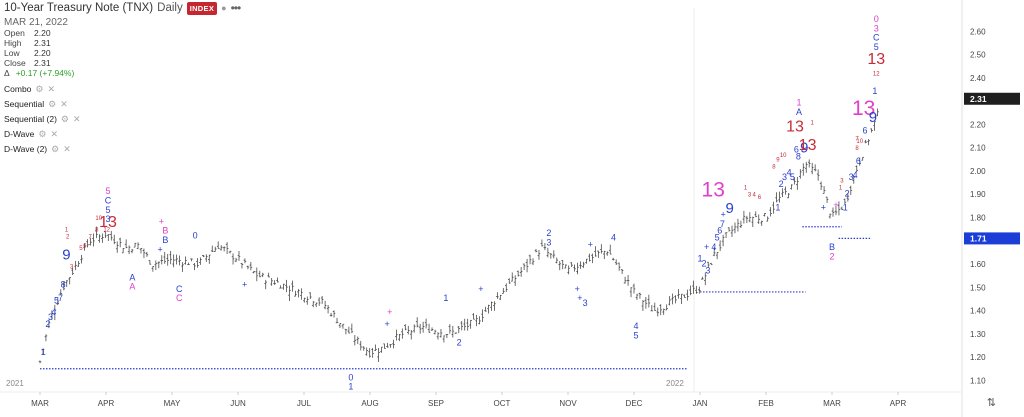  Describe the element at coordinates (195, 235) in the screenshot. I see `setup-count-label: 0` at that location.